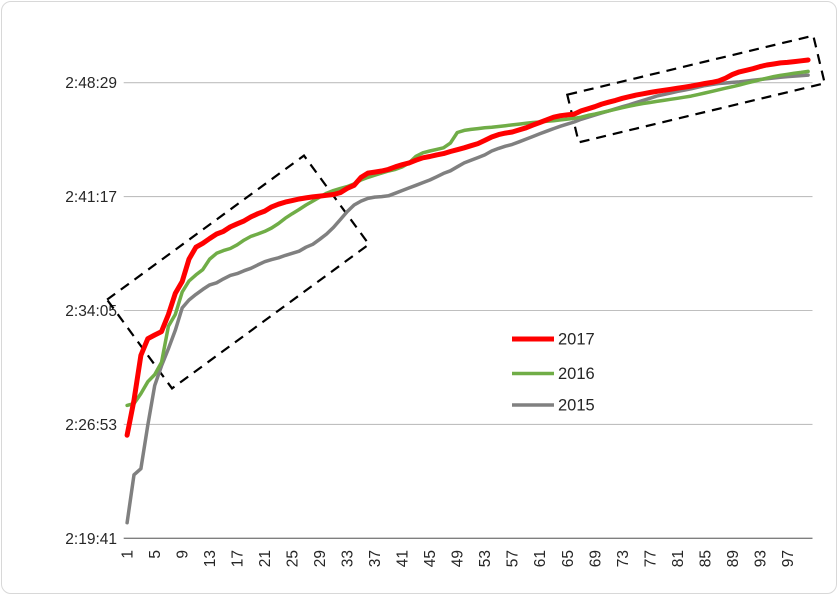 This screenshot has width=840, height=597. Describe the element at coordinates (623, 558) in the screenshot. I see `x-axis-tick-label: 73` at that location.